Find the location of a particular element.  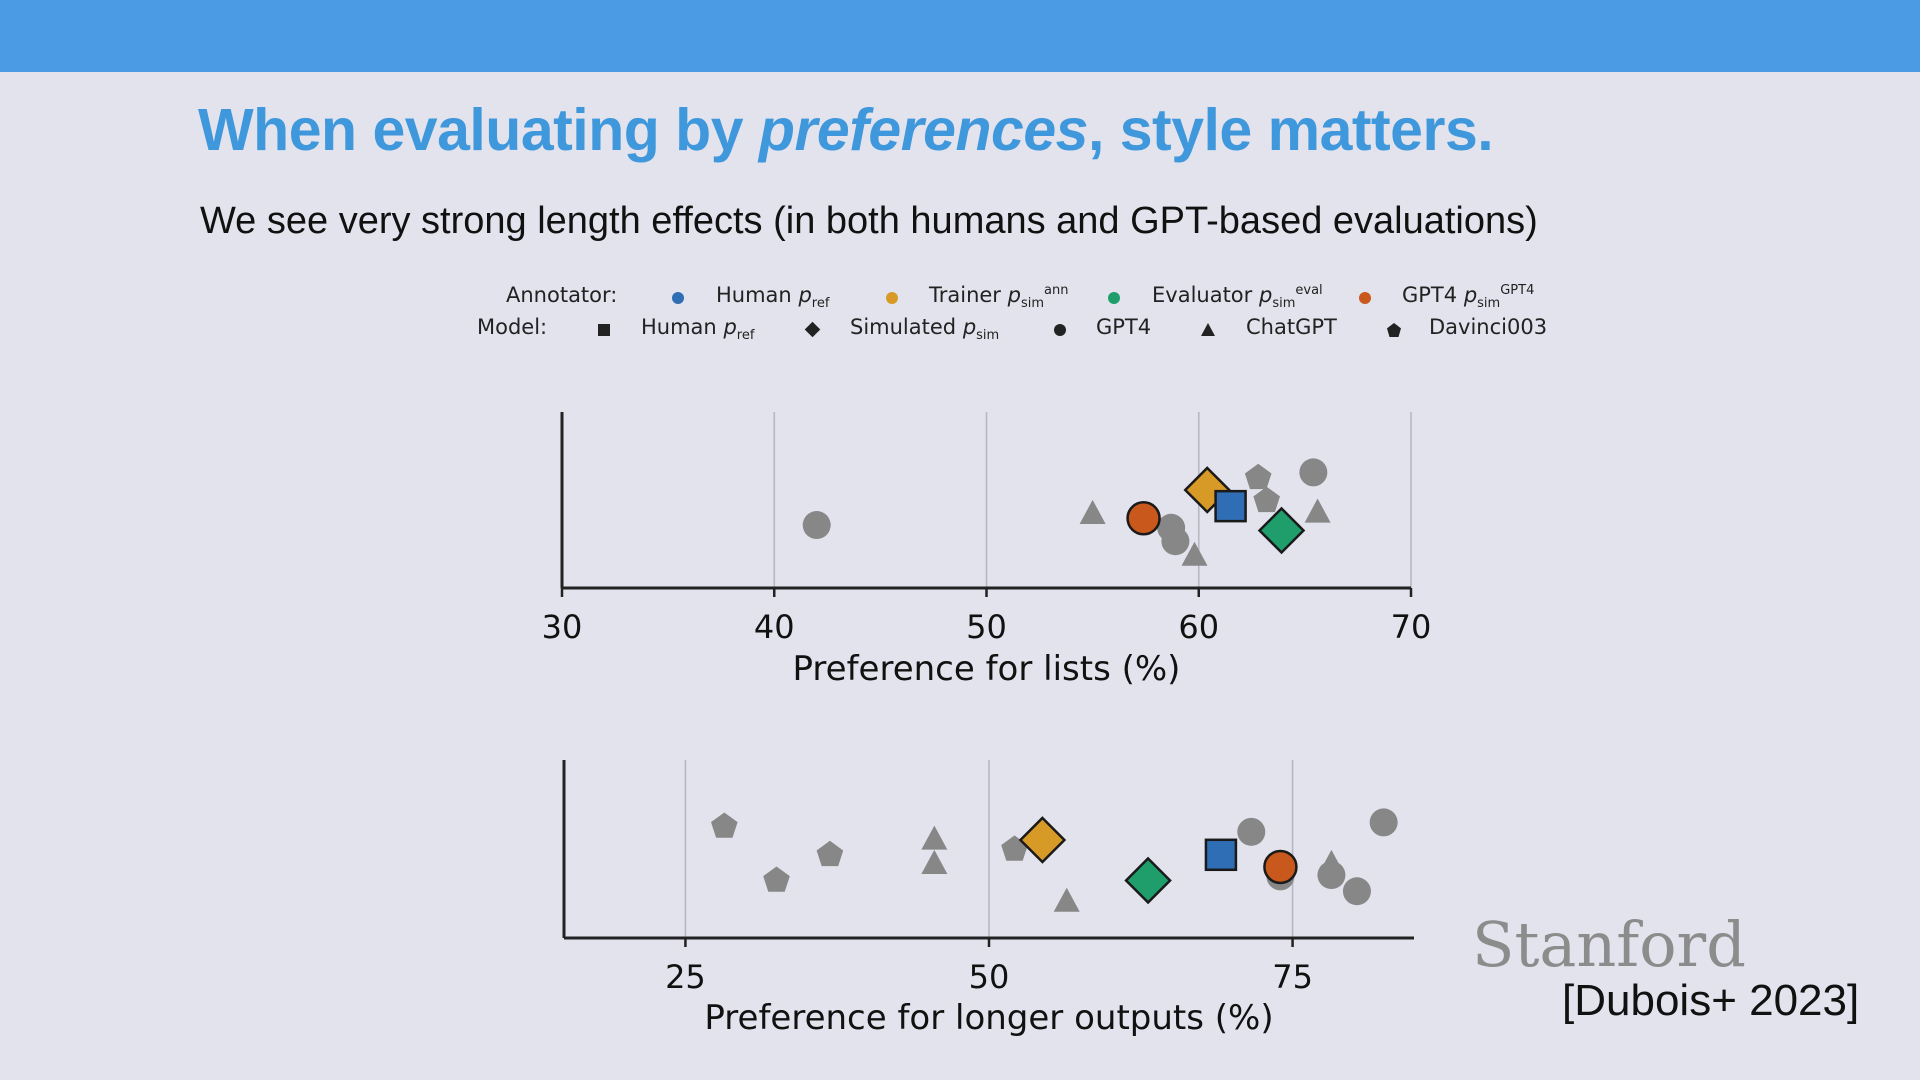

title-part-1: When evaluating by is located at coordinates (478, 130).